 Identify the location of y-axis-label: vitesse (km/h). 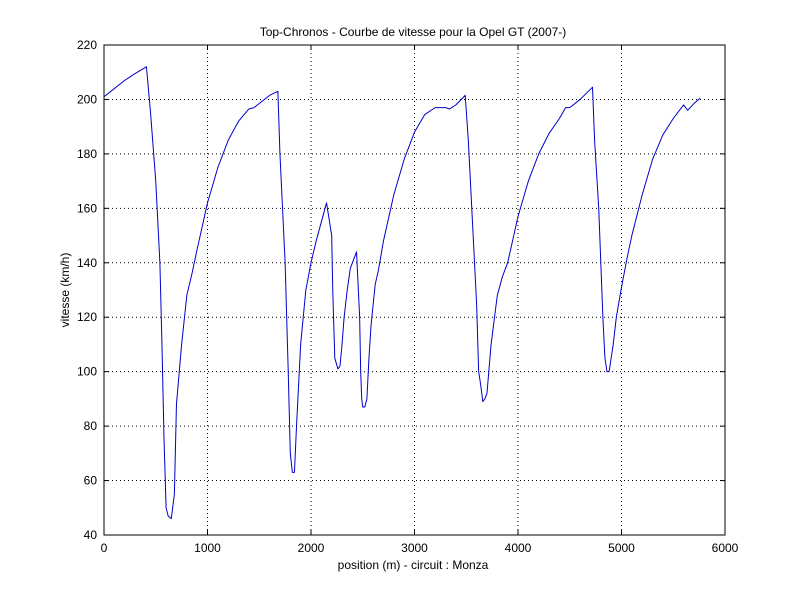
(65, 290).